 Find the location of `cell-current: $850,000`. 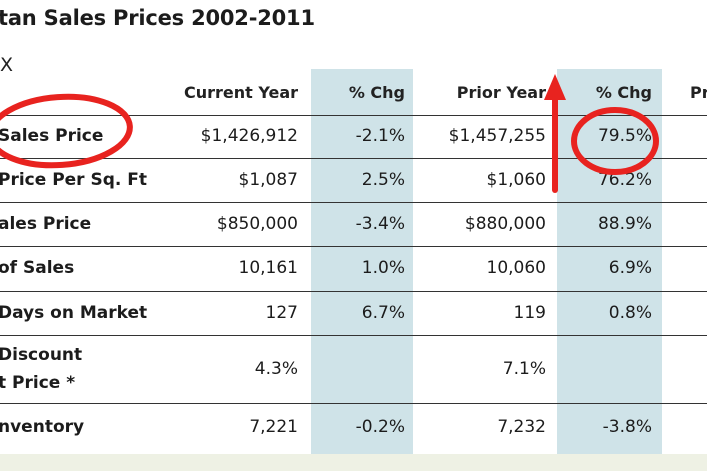

cell-current: $850,000 is located at coordinates (257, 224).